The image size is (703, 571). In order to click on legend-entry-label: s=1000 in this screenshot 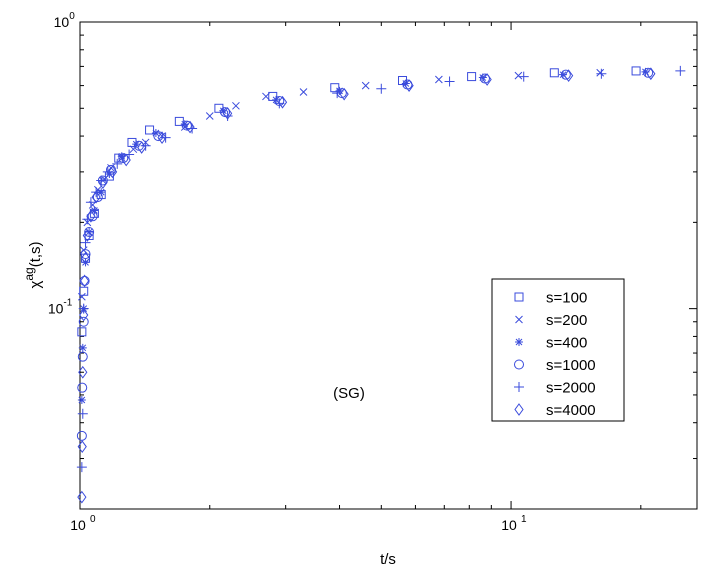, I will do `click(571, 365)`.